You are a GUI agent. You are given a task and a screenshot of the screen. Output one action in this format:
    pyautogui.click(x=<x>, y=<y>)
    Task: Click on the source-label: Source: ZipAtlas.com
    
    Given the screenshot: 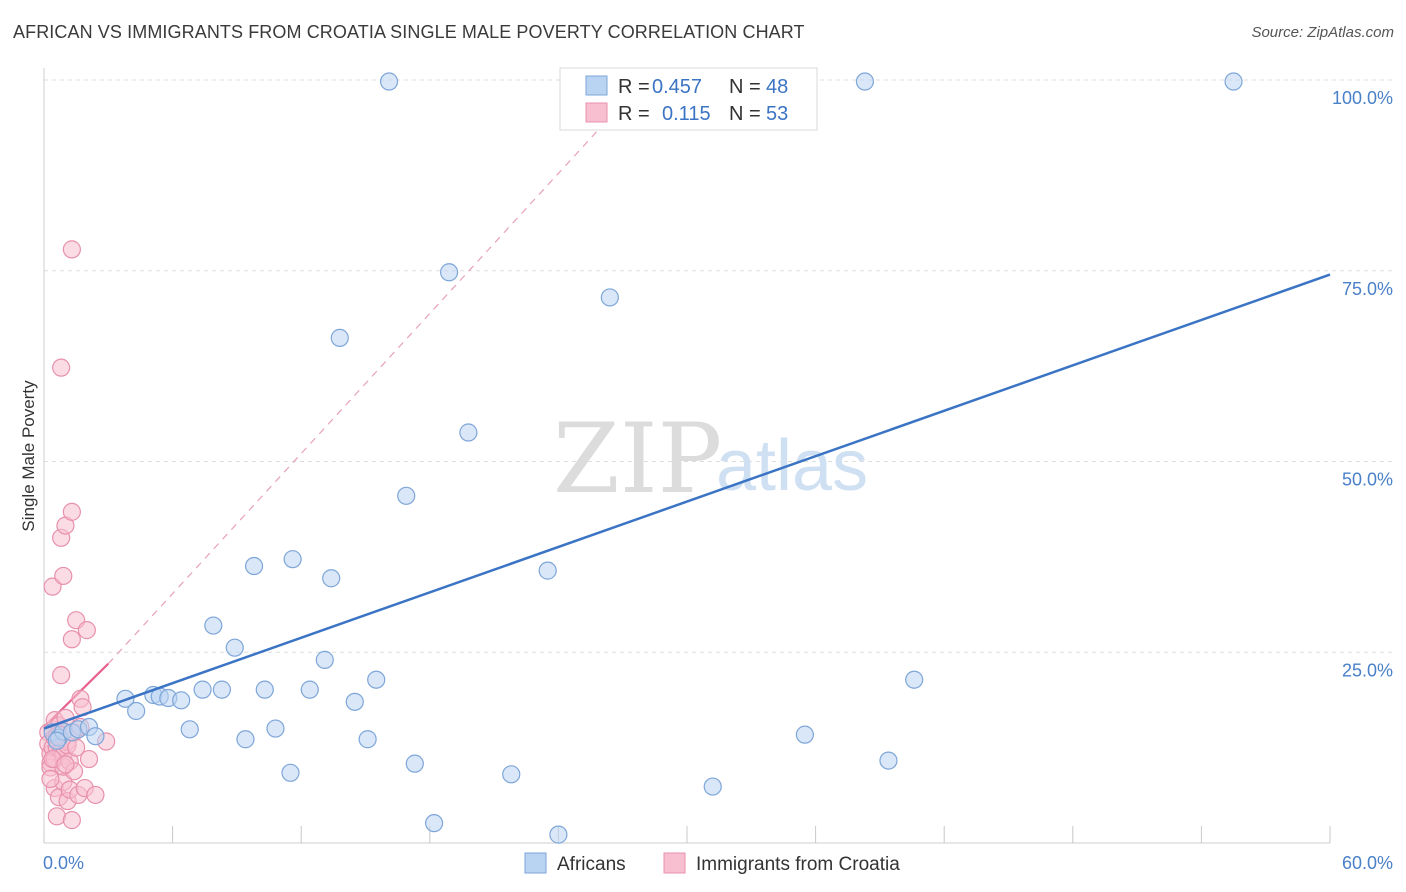 What is the action you would take?
    pyautogui.click(x=1322, y=32)
    